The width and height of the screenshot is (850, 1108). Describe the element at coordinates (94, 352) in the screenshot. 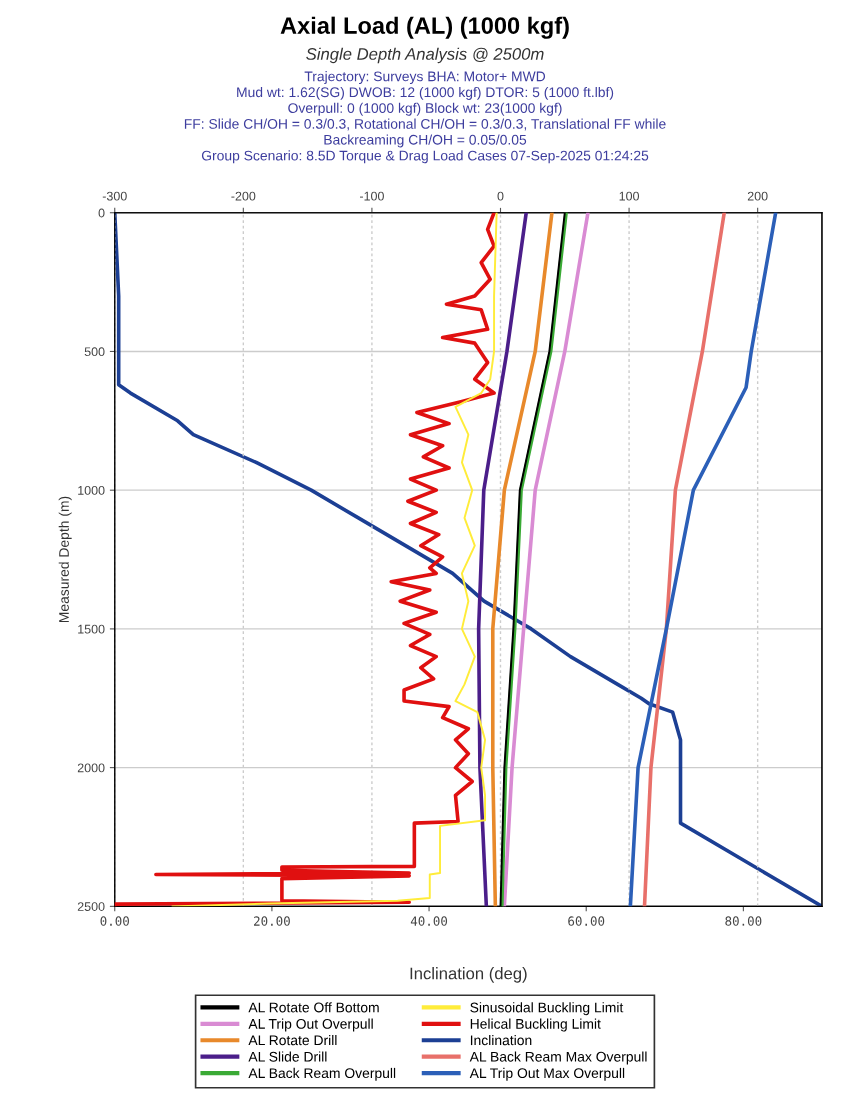

I see `y-tick-label: 500` at that location.